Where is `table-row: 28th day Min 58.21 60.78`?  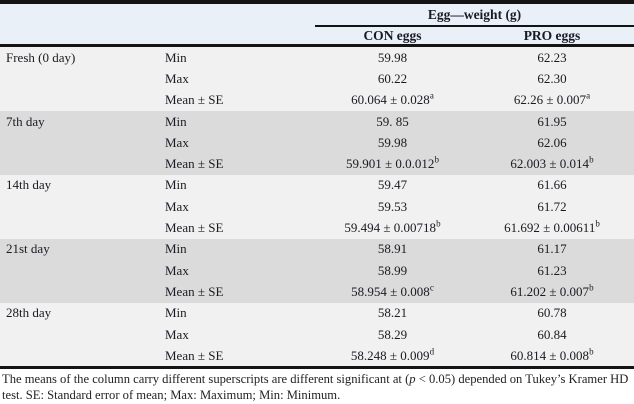 table-row: 28th day Min 58.21 60.78 is located at coordinates (317, 313).